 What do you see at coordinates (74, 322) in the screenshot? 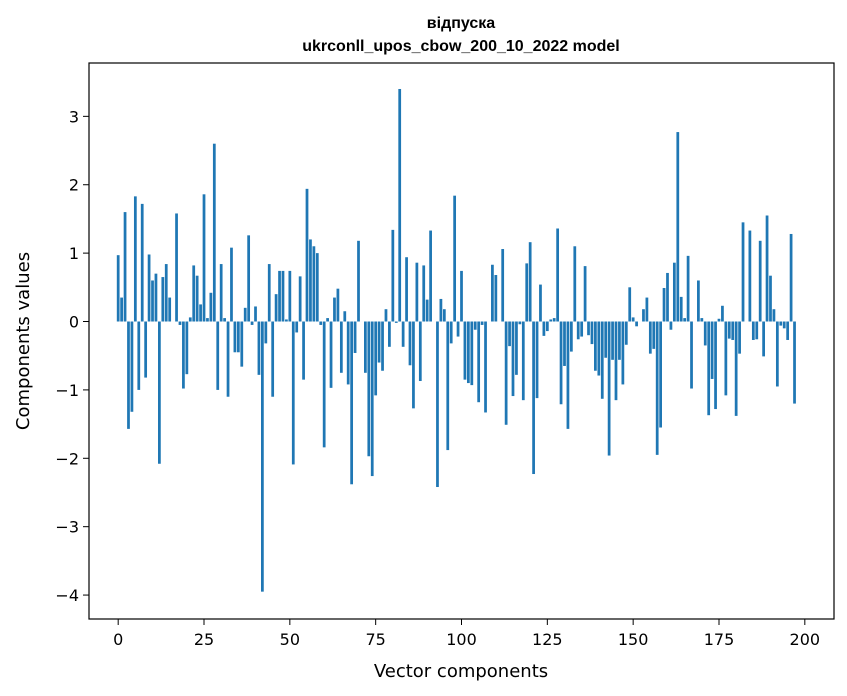
I see `y-tick-label: 0` at bounding box center [74, 322].